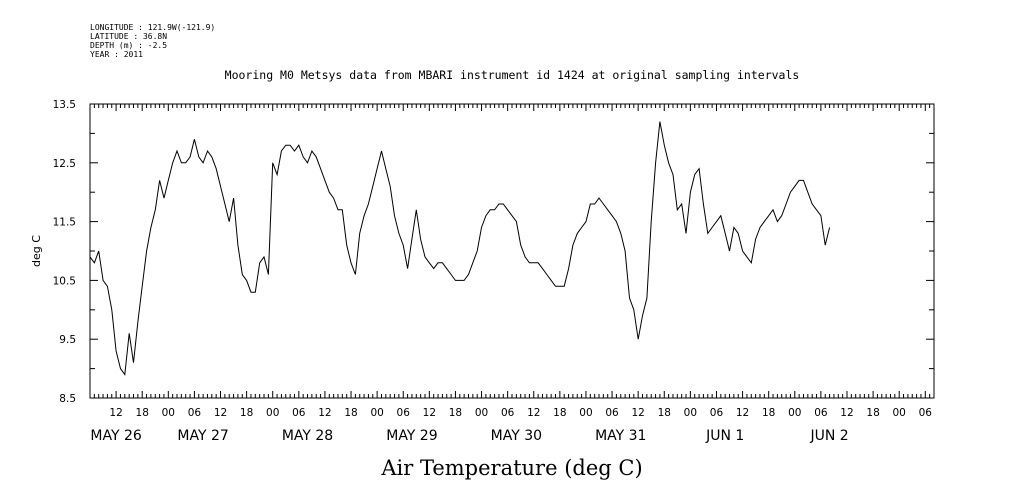 This screenshot has height=504, width=1009. I want to click on metadata-line: YEAR : 2011, so click(116, 54).